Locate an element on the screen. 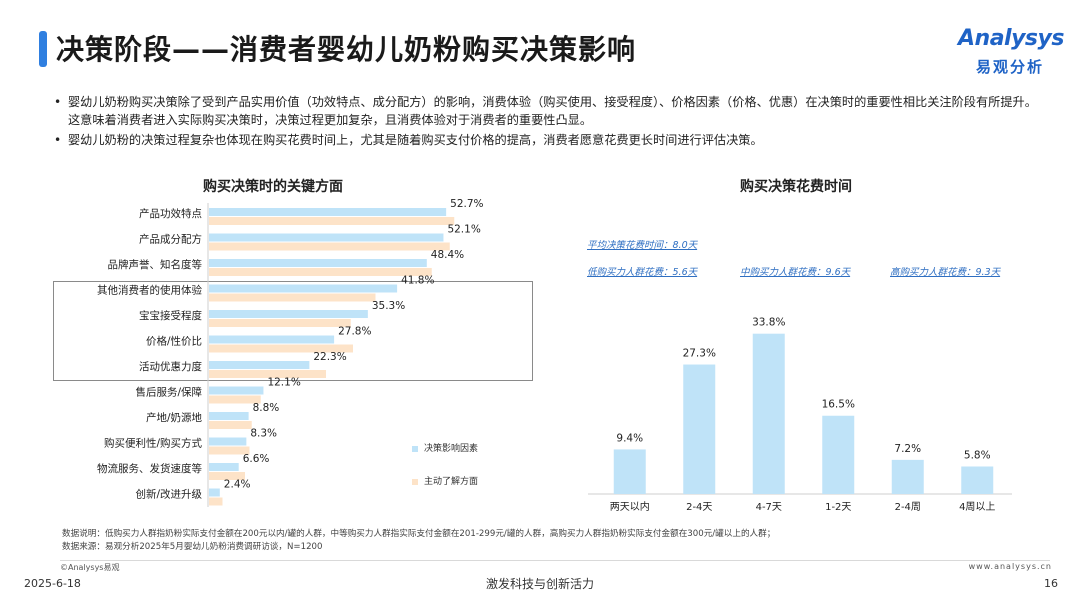 Image resolution: width=1080 pixels, height=608 pixels. slogan: 激发科技与创新活力 is located at coordinates (539, 584).